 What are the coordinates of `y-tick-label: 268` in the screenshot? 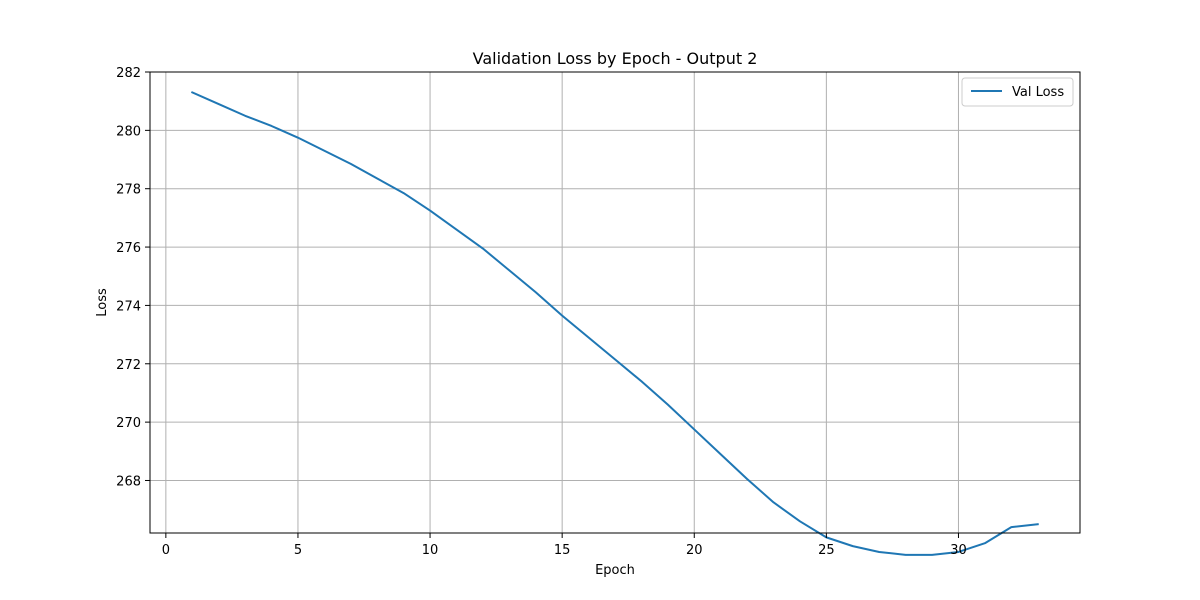 It's located at (128, 481).